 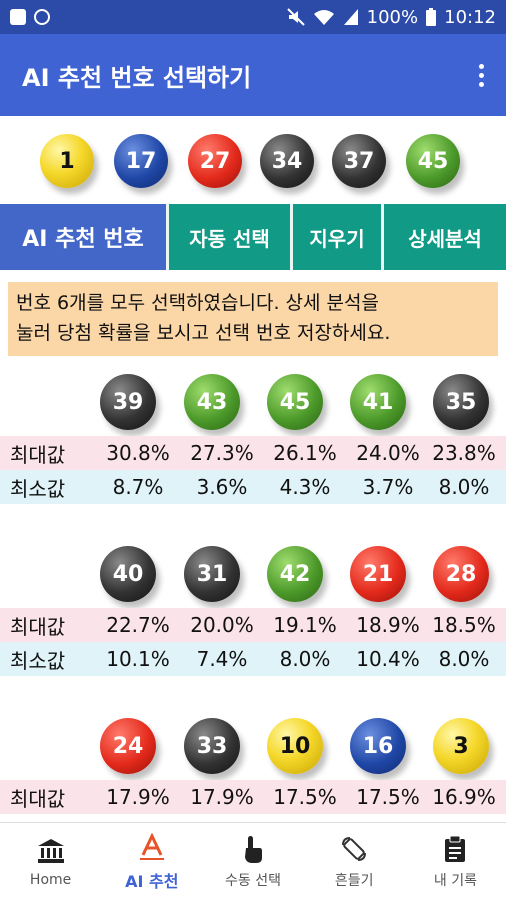 What do you see at coordinates (222, 453) in the screenshot?
I see `max-value: 27.3%` at bounding box center [222, 453].